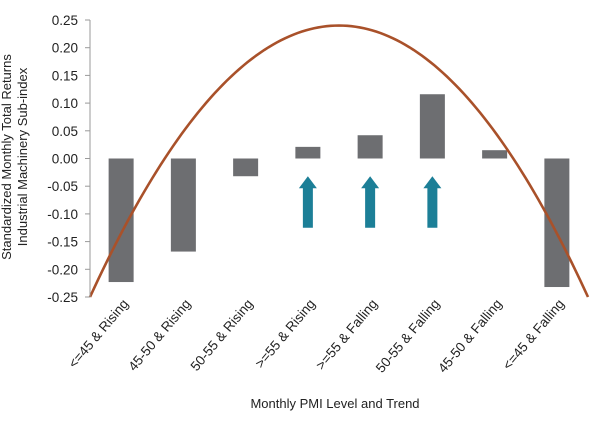 This screenshot has width=600, height=426. What do you see at coordinates (62, 269) in the screenshot?
I see `y-tick-label: -0.20` at bounding box center [62, 269].